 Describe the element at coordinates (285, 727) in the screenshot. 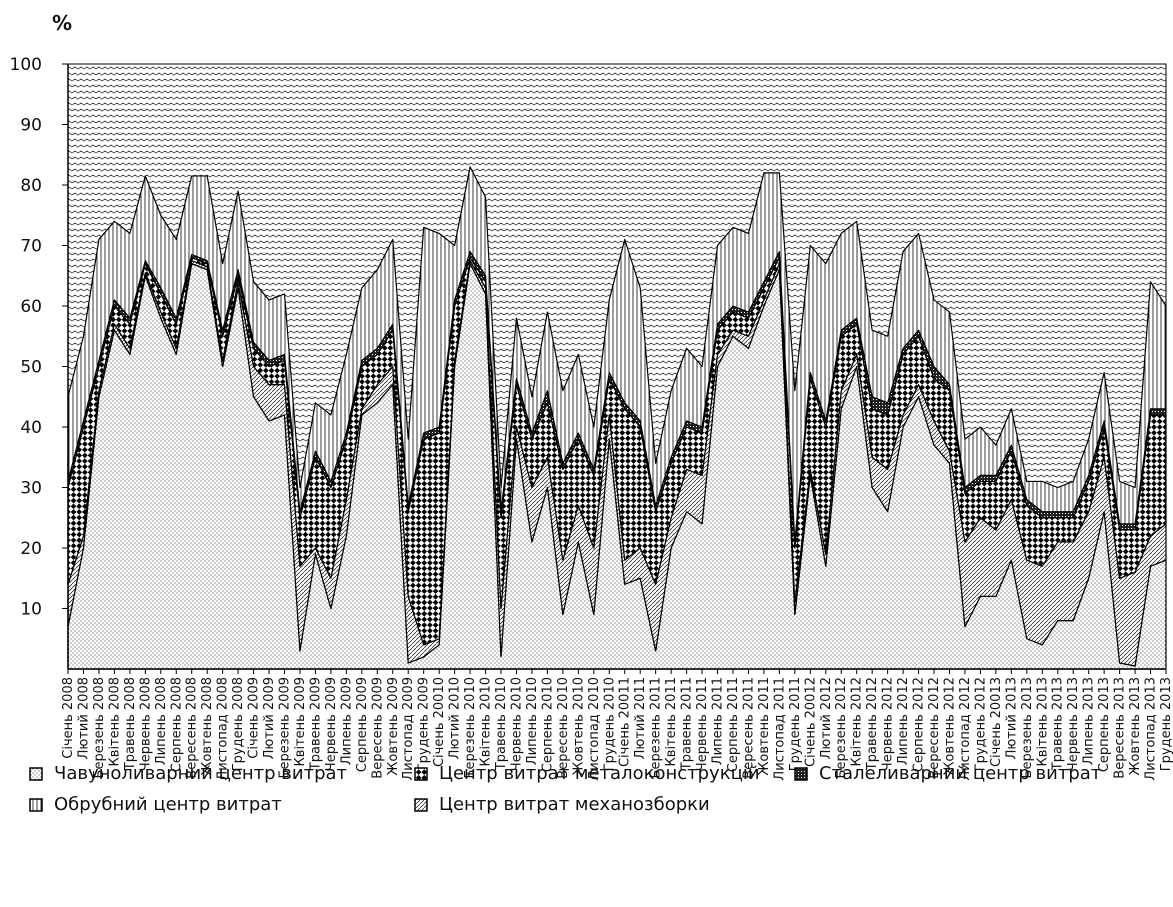

I see `x-tick-label: Березень 2009` at that location.